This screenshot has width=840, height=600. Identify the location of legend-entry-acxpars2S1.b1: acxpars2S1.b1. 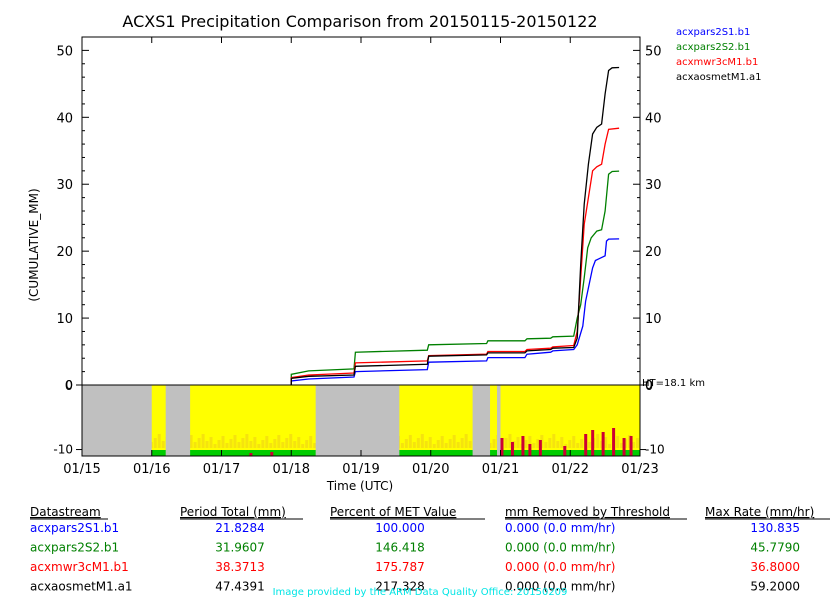
(713, 32).